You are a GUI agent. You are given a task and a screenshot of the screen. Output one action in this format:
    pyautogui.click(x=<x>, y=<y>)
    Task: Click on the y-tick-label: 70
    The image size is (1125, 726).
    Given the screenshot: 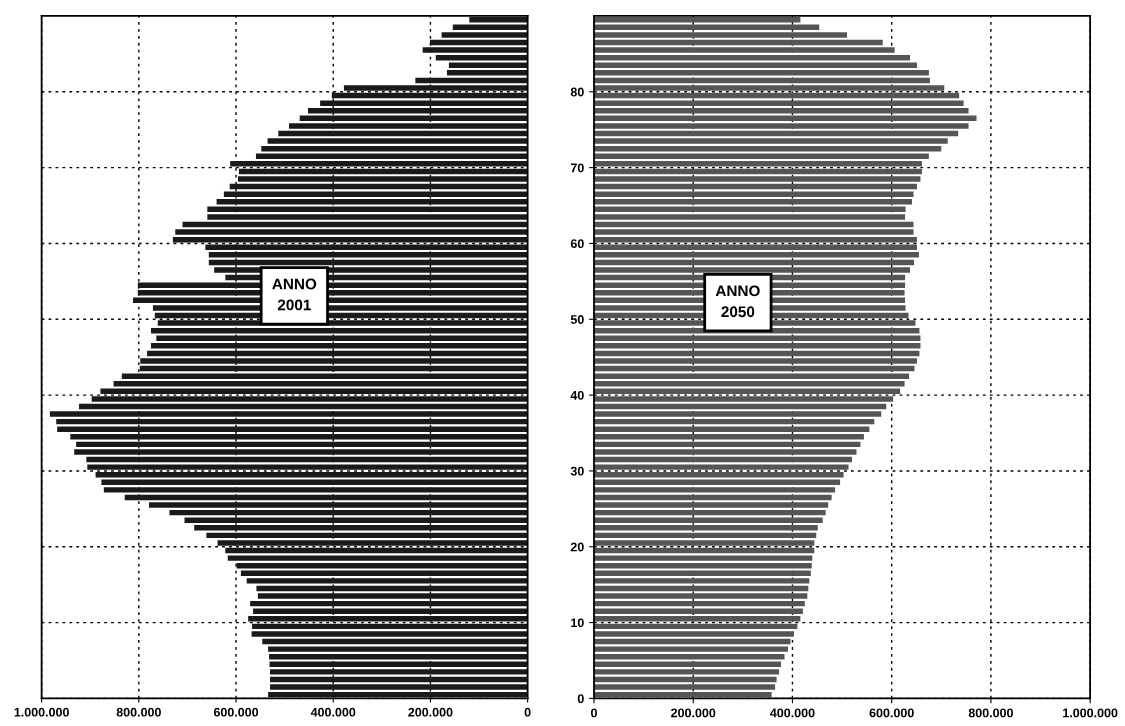 What is the action you would take?
    pyautogui.click(x=577, y=168)
    